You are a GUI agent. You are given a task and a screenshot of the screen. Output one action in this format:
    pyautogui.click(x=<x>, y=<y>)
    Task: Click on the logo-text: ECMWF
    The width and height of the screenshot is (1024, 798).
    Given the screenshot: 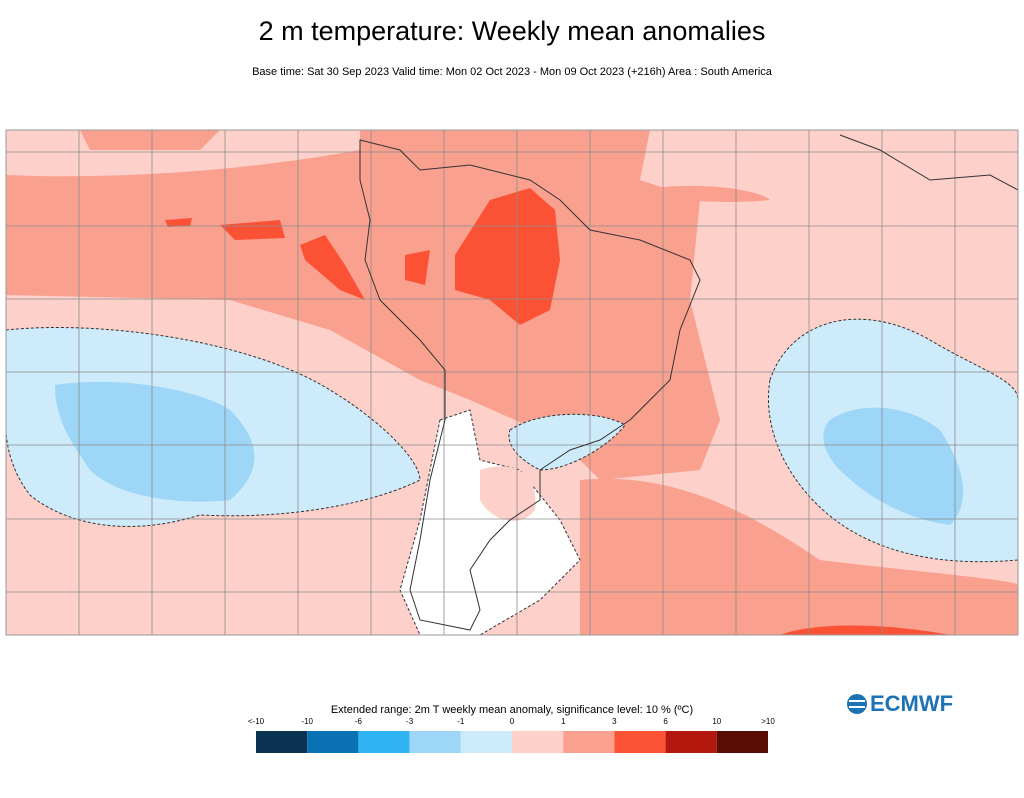 What is the action you would take?
    pyautogui.click(x=911, y=703)
    